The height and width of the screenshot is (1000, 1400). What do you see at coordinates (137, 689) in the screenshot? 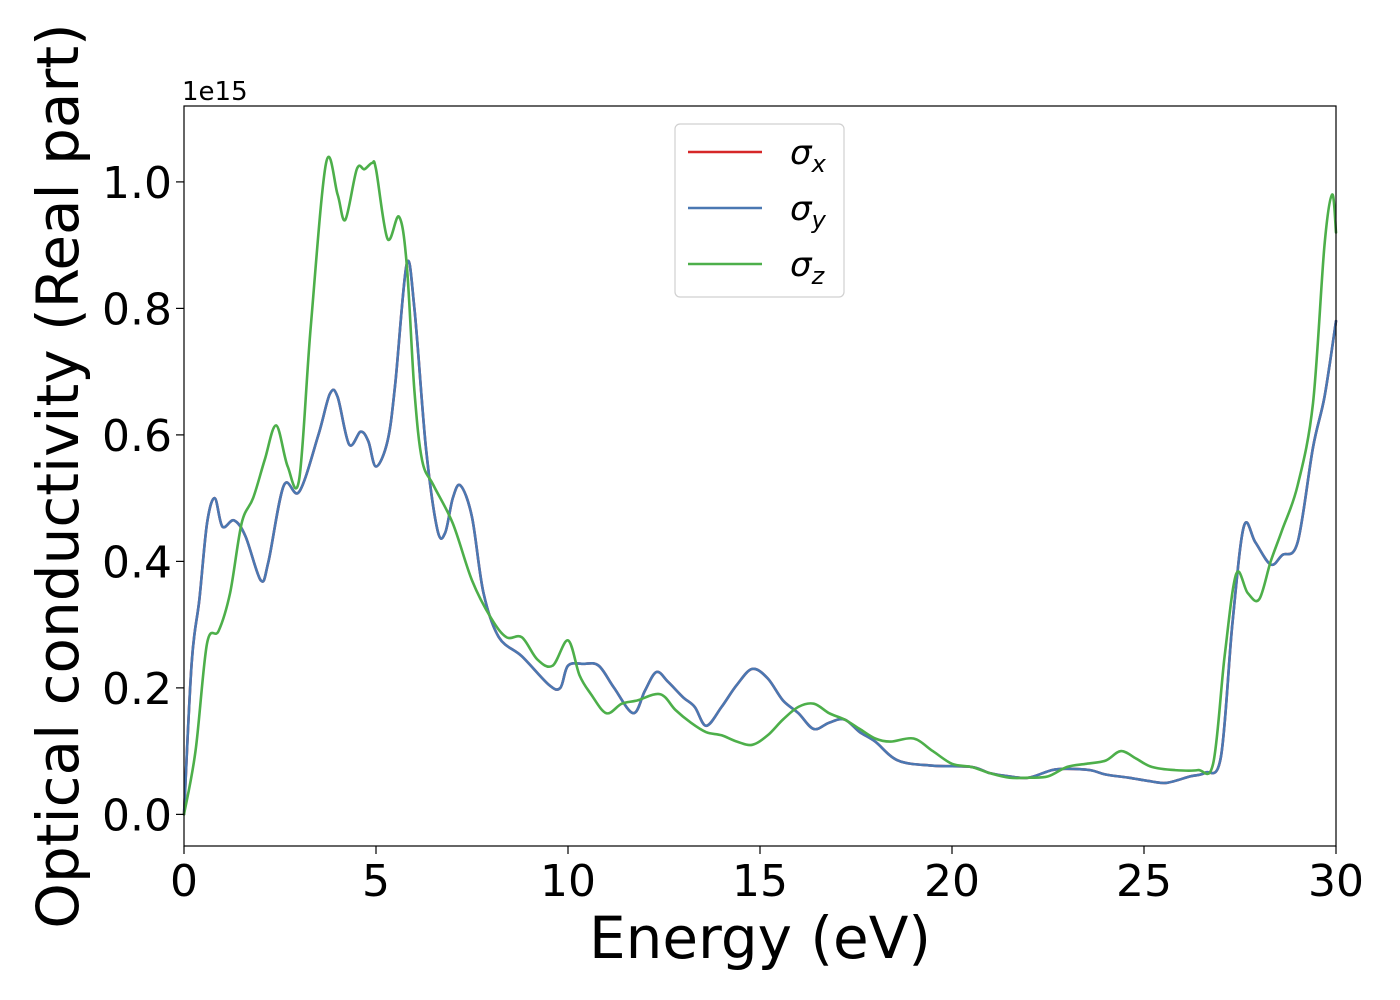
I see `y-tick-label: 0.2` at bounding box center [137, 689].